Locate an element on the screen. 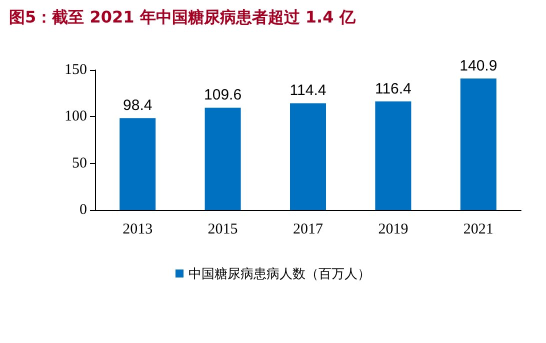  y-tick-label: 0 is located at coordinates (83, 210).